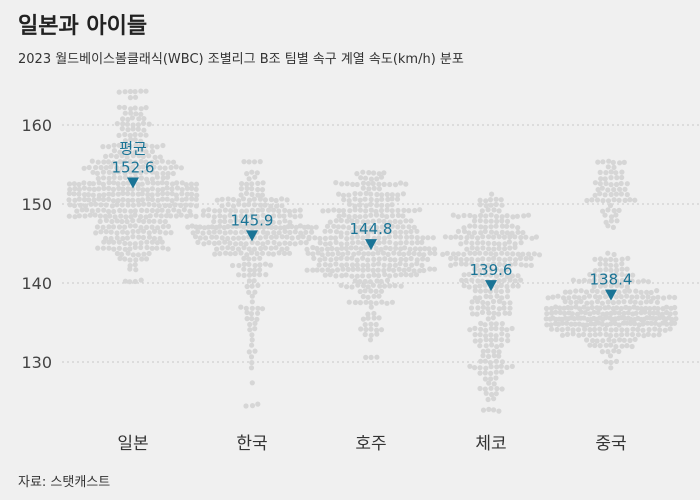  I want to click on category-label: 체코, so click(490, 444).